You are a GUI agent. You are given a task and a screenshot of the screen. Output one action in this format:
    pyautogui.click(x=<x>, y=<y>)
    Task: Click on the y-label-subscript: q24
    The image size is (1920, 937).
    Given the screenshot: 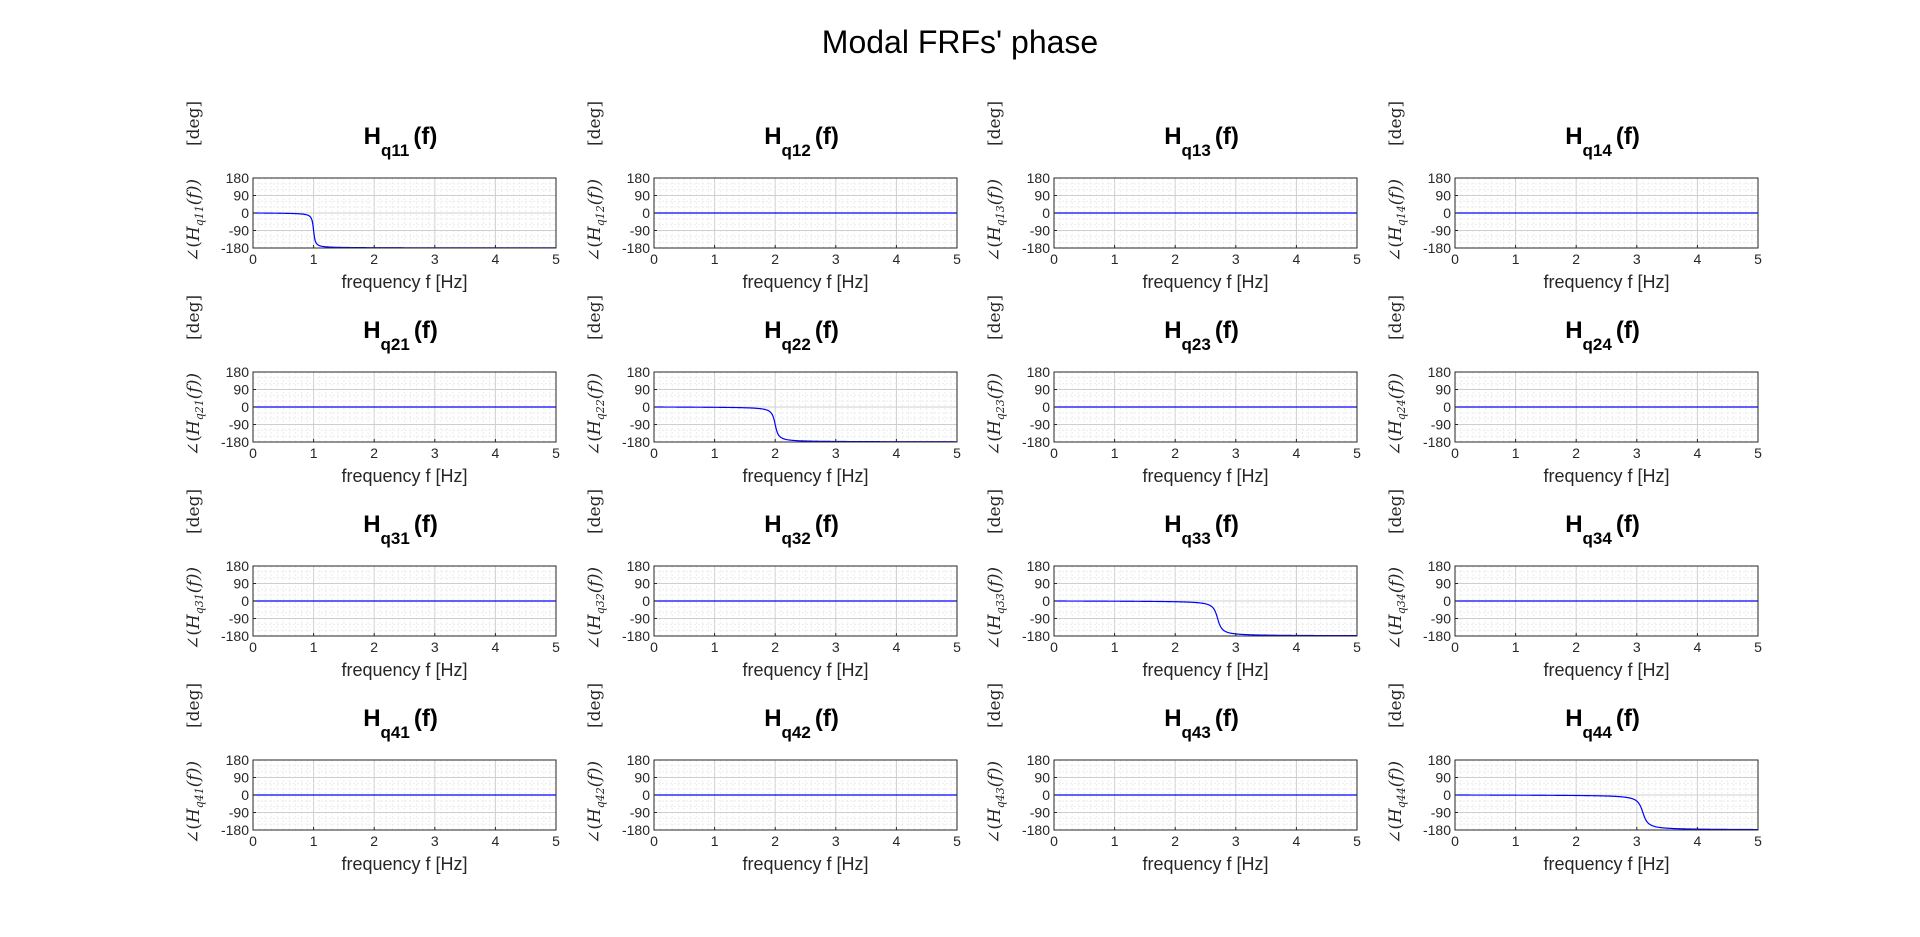 What is the action you would take?
    pyautogui.click(x=1401, y=409)
    